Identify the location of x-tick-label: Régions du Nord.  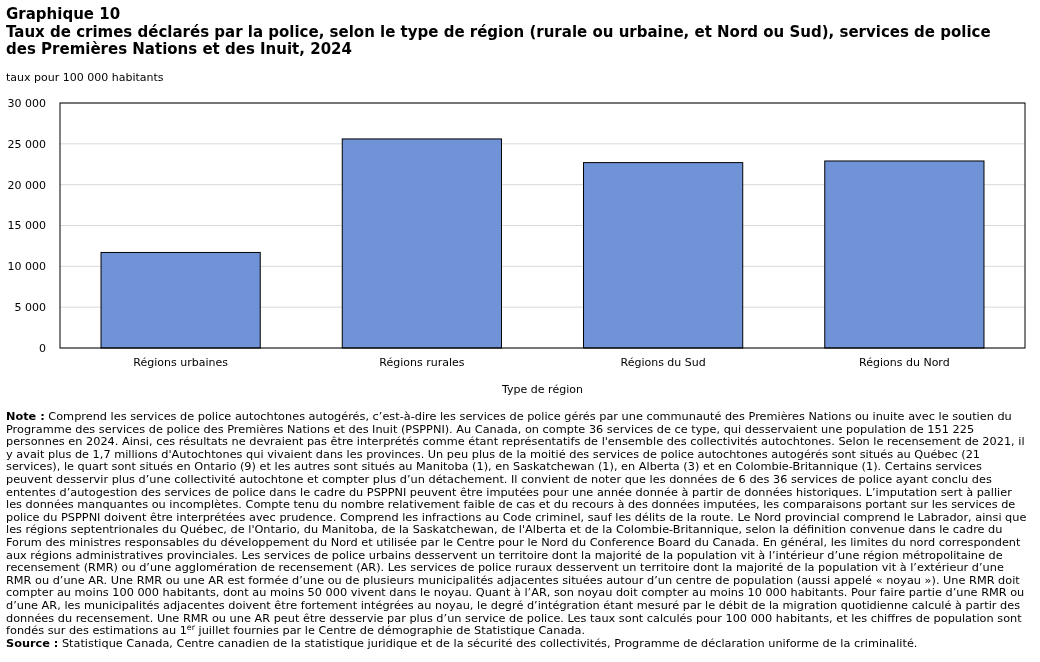
(904, 362).